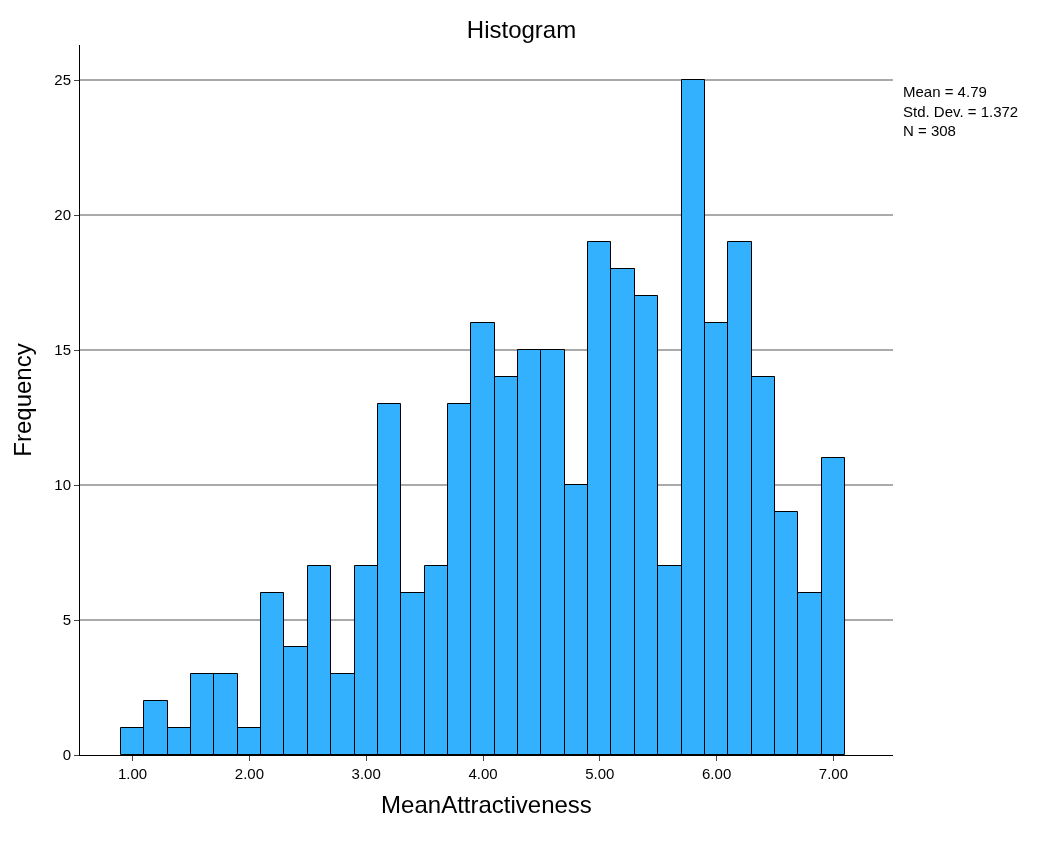 This screenshot has height=845, width=1043. I want to click on text: Std. Dev. = 1.372, so click(961, 111).